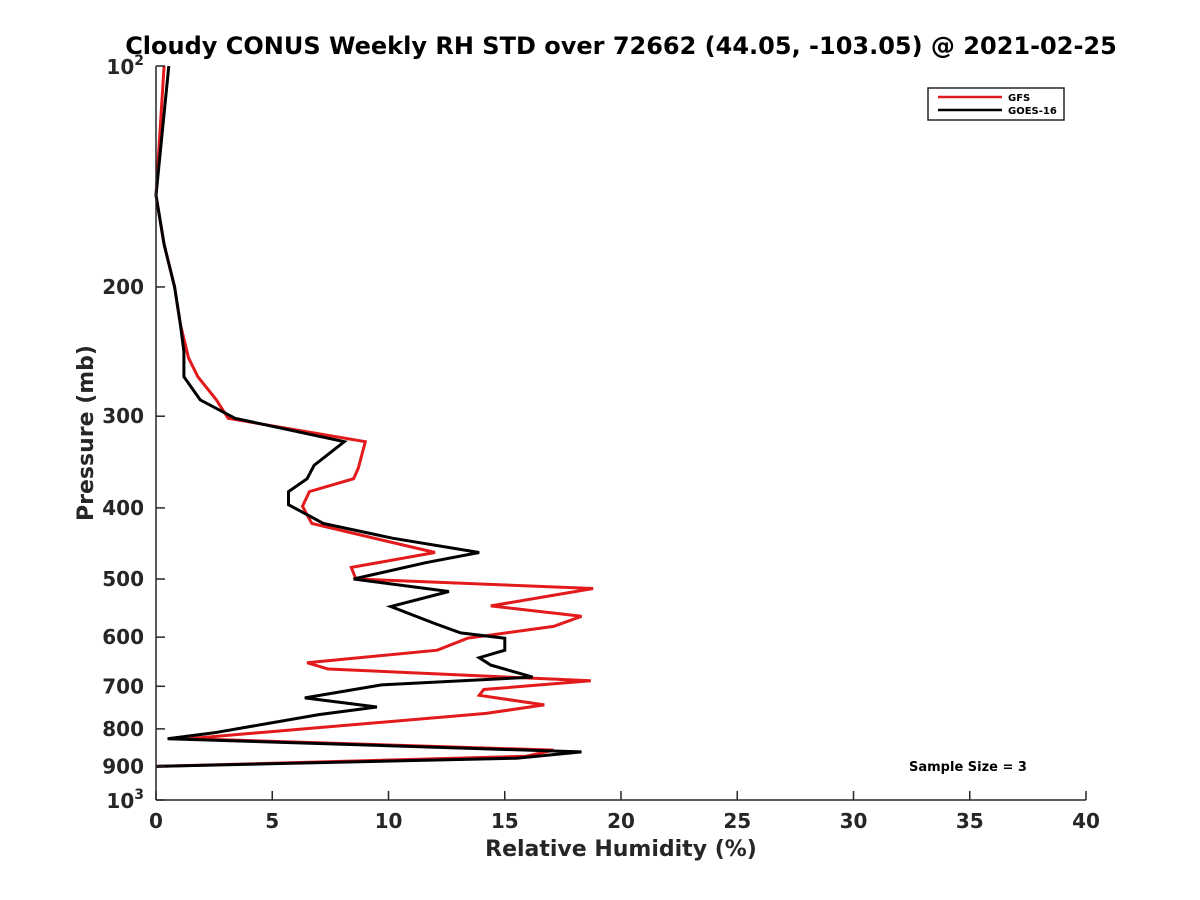 The image size is (1200, 900). What do you see at coordinates (272, 821) in the screenshot?
I see `x-tick-label: 5` at bounding box center [272, 821].